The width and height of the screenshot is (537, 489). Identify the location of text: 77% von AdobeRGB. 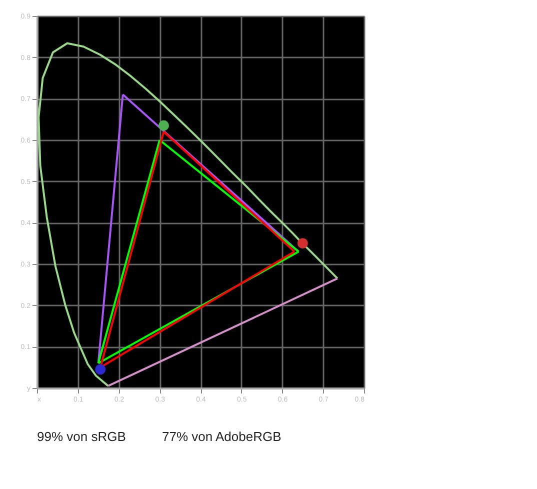
(222, 436).